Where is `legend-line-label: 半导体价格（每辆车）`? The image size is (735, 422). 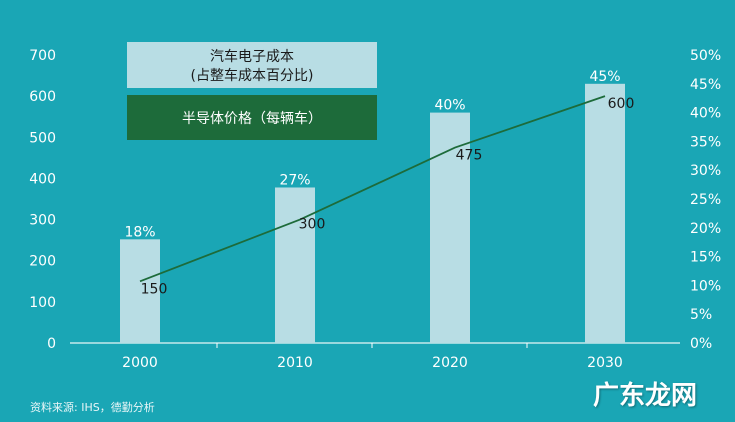
legend-line-label: 半导体价格（每辆车） is located at coordinates (252, 118).